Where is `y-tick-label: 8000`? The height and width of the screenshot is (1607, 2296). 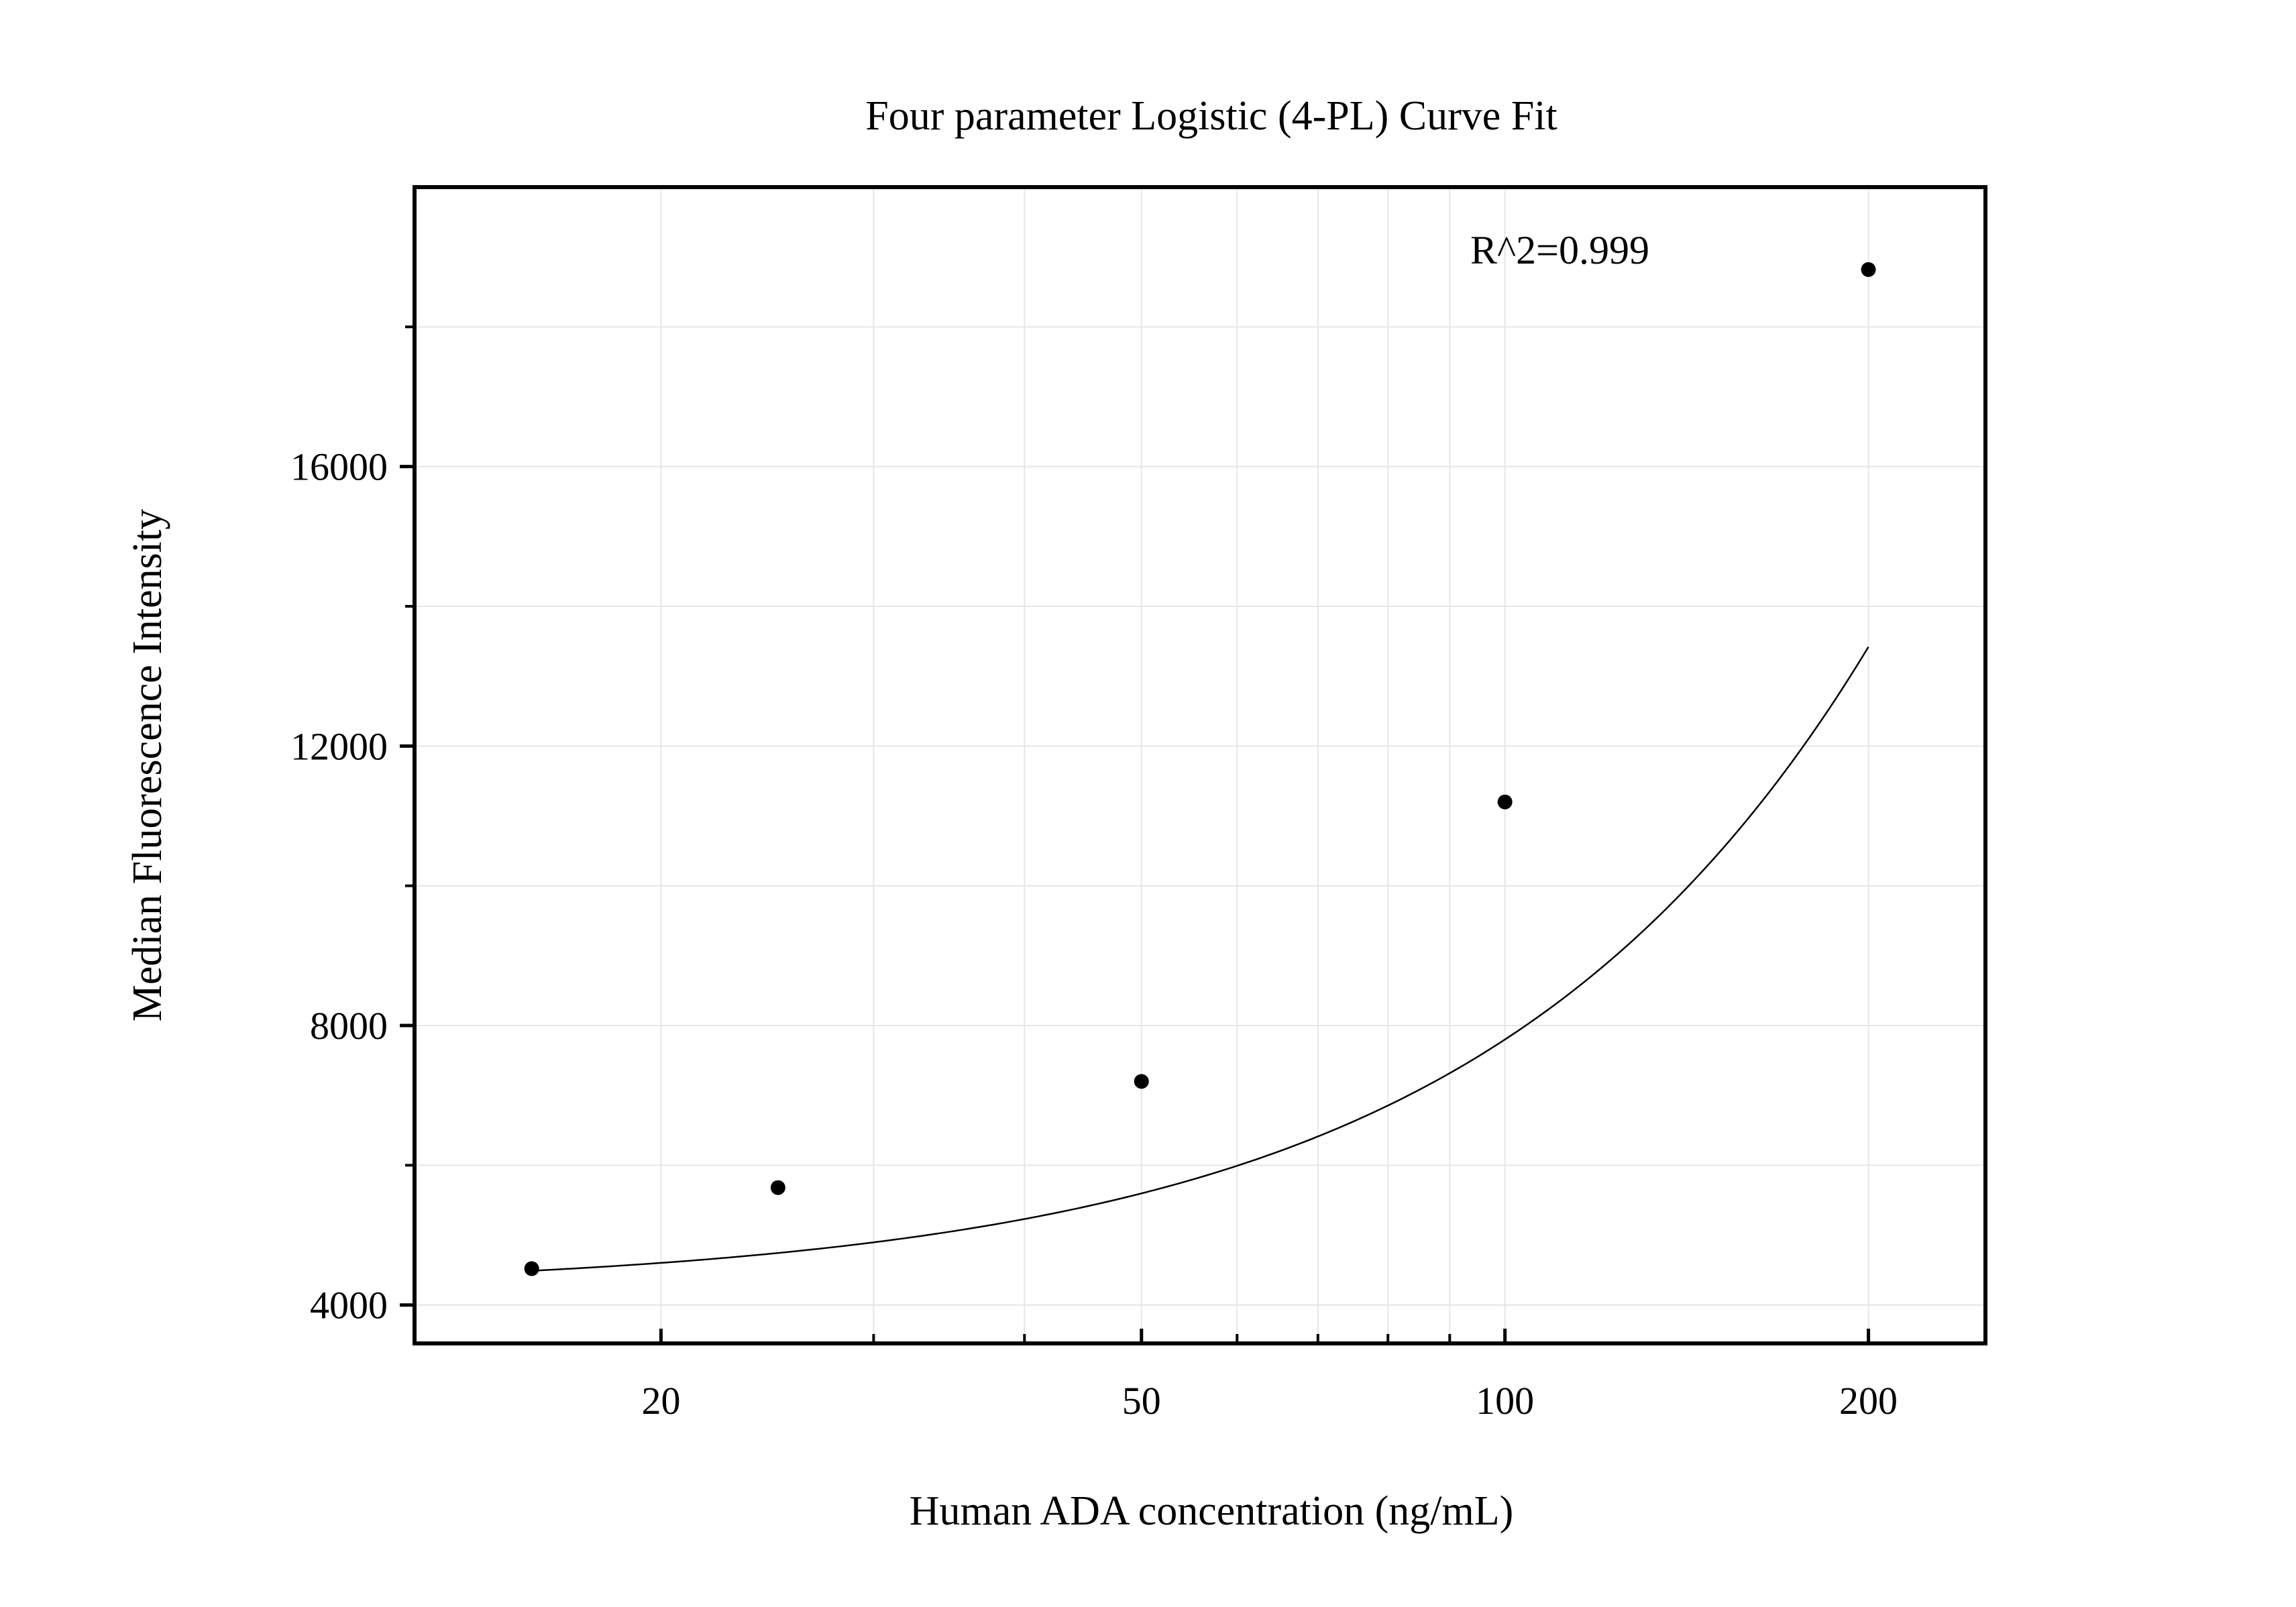 y-tick-label: 8000 is located at coordinates (349, 1026).